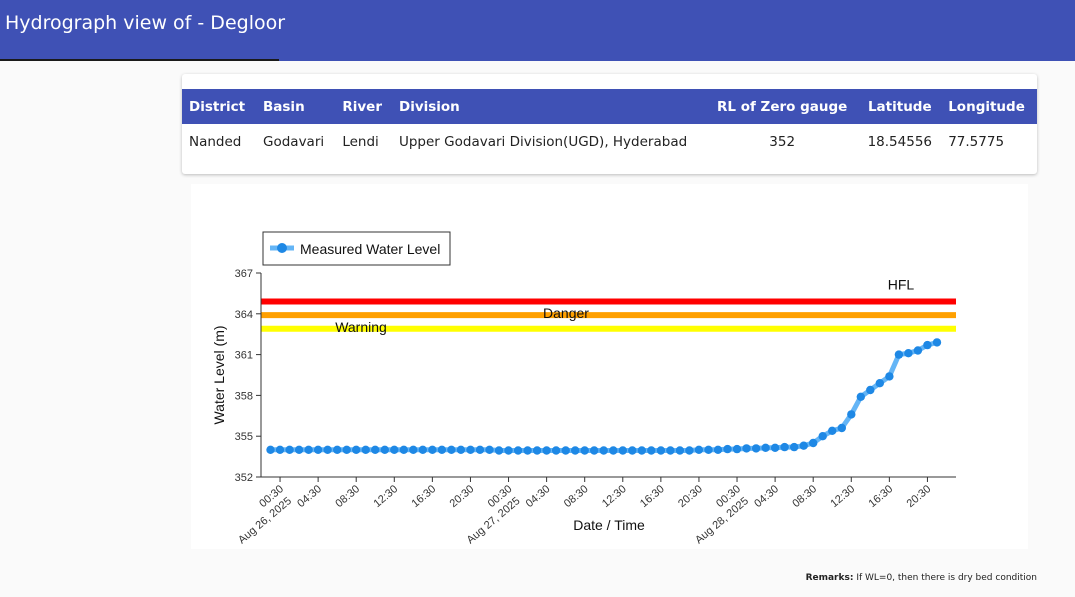  What do you see at coordinates (360, 142) in the screenshot?
I see `cell-river: Lendi` at bounding box center [360, 142].